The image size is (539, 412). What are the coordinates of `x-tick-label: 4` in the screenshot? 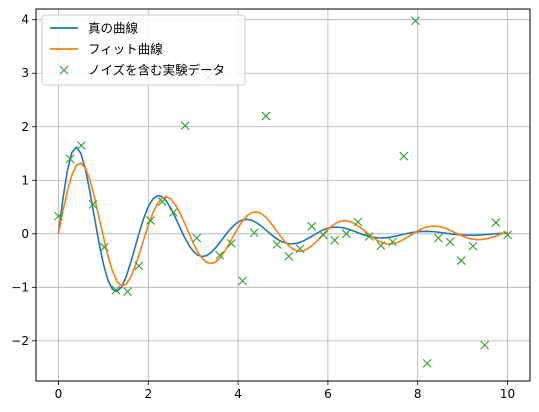 It's located at (238, 394).